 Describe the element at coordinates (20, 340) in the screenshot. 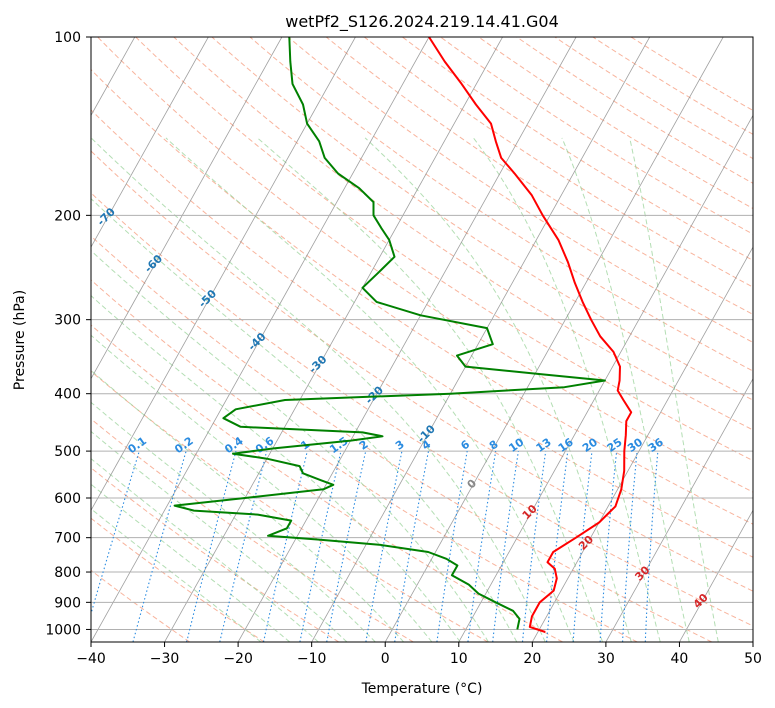

I see `y-axis-label: Pressure (hPa)` at that location.